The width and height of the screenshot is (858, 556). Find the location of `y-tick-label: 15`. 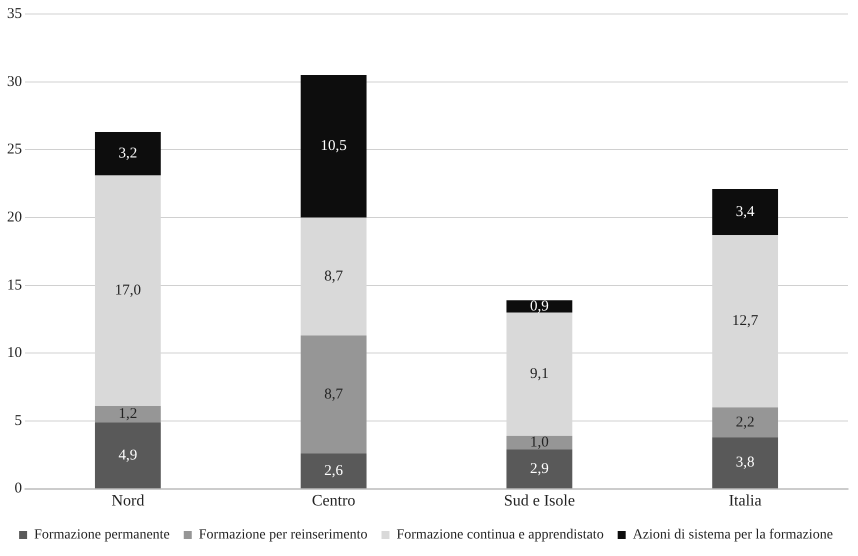

y-tick-label: 15 is located at coordinates (14, 285).